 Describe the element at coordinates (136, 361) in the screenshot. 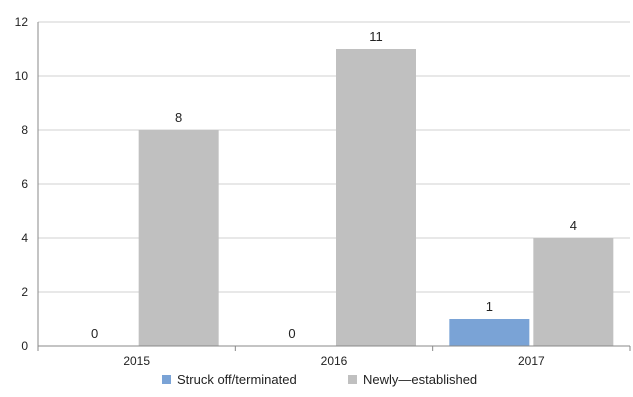

I see `x-tick-label: 2015` at that location.